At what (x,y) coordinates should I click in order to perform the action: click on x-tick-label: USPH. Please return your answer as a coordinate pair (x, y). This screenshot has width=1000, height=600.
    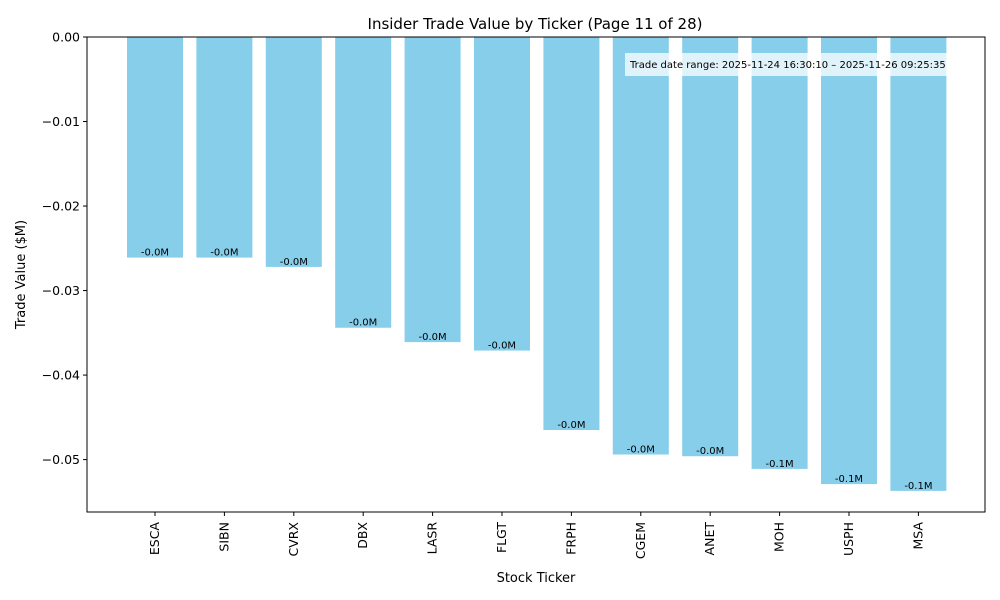
    Looking at the image, I should click on (848, 539).